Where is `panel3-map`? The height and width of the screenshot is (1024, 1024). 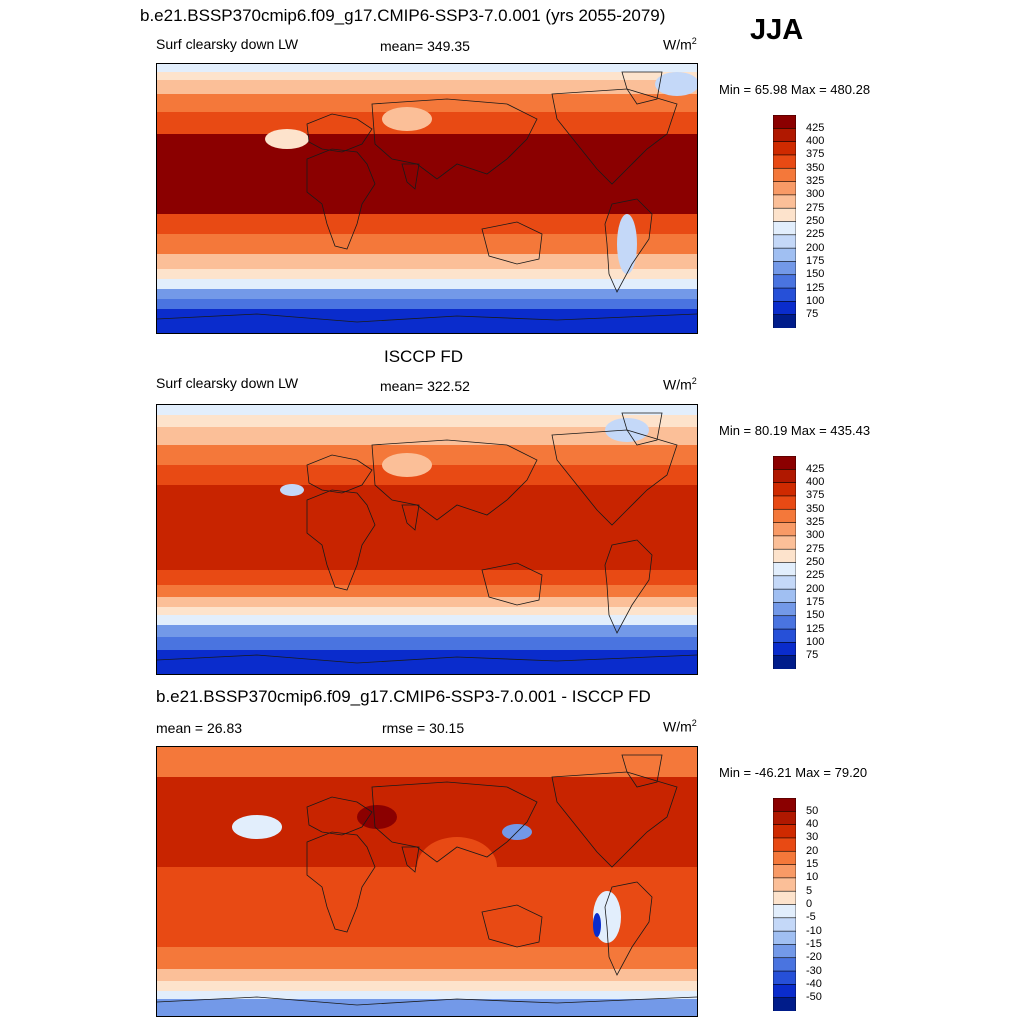
panel3-map is located at coordinates (427, 881).